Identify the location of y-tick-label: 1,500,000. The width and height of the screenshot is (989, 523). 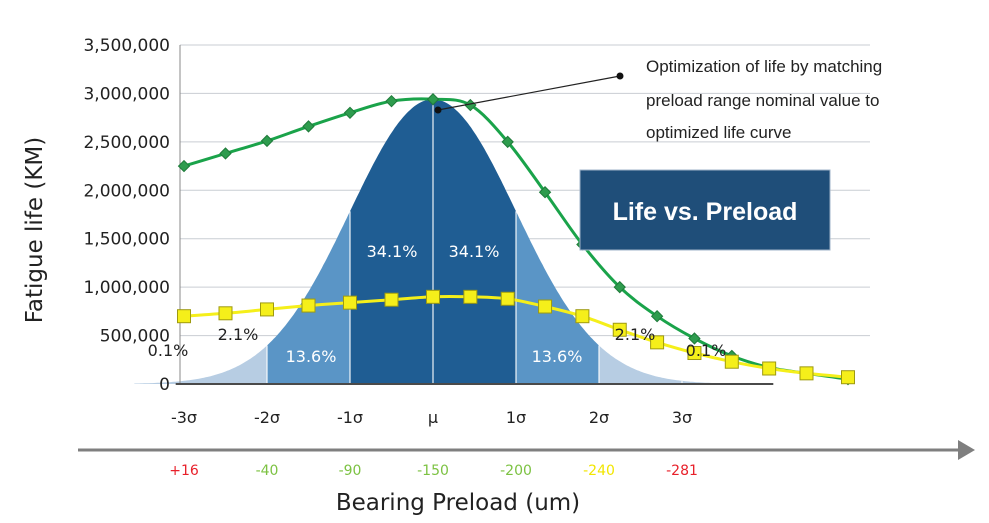
(126, 240).